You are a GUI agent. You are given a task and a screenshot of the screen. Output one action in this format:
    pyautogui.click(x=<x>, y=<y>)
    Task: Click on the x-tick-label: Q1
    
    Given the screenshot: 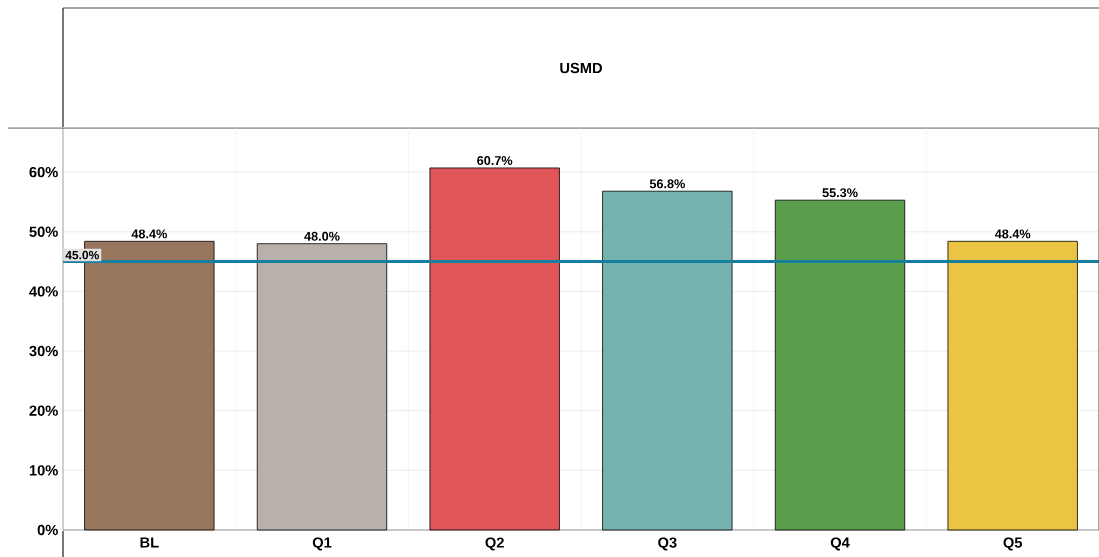 What is the action you would take?
    pyautogui.click(x=322, y=544)
    